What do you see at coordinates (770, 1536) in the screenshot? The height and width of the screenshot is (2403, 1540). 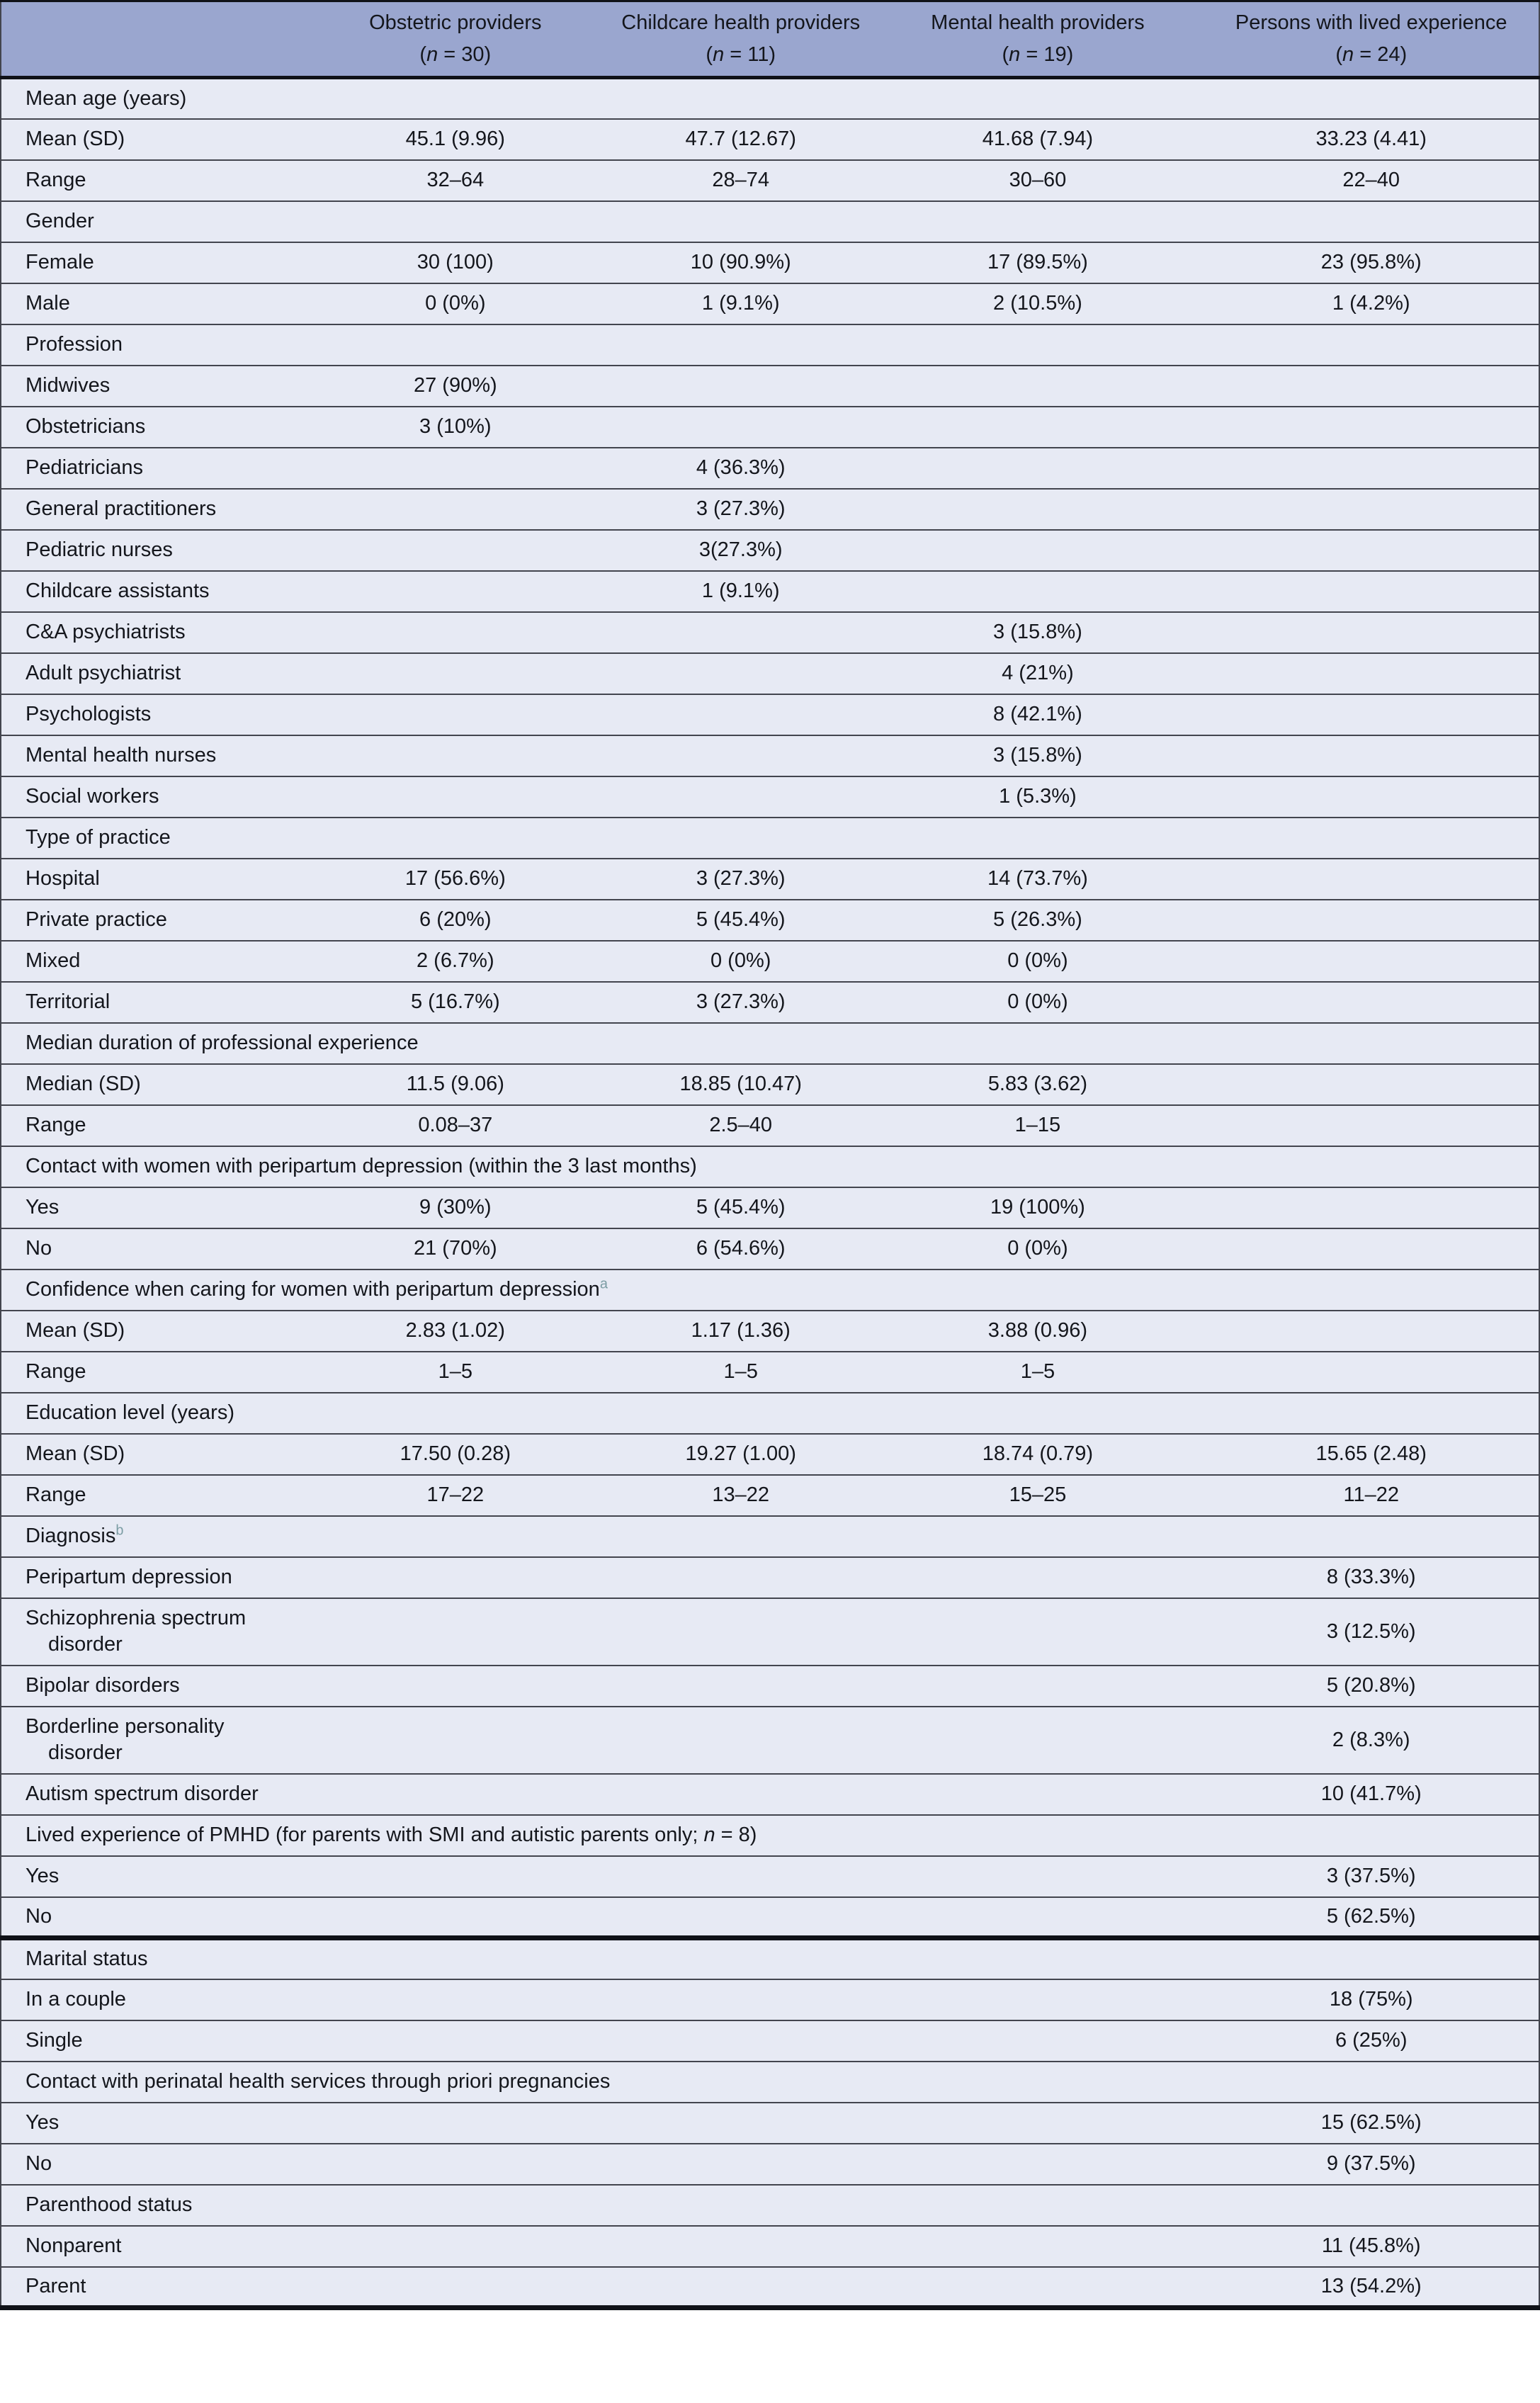 I see `section-row: Diagnosisb` at bounding box center [770, 1536].